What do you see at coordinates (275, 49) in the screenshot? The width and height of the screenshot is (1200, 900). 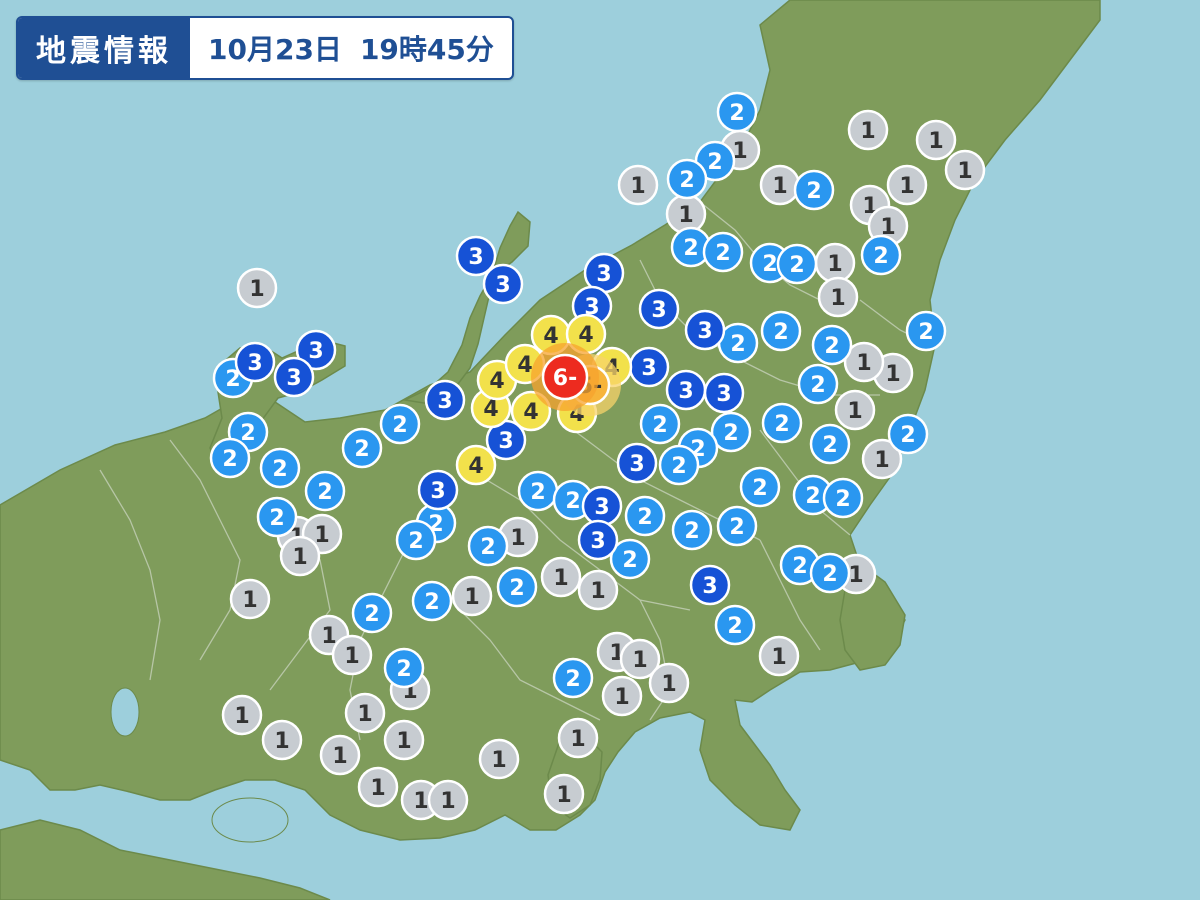 I see `header-date: 10月23日` at bounding box center [275, 49].